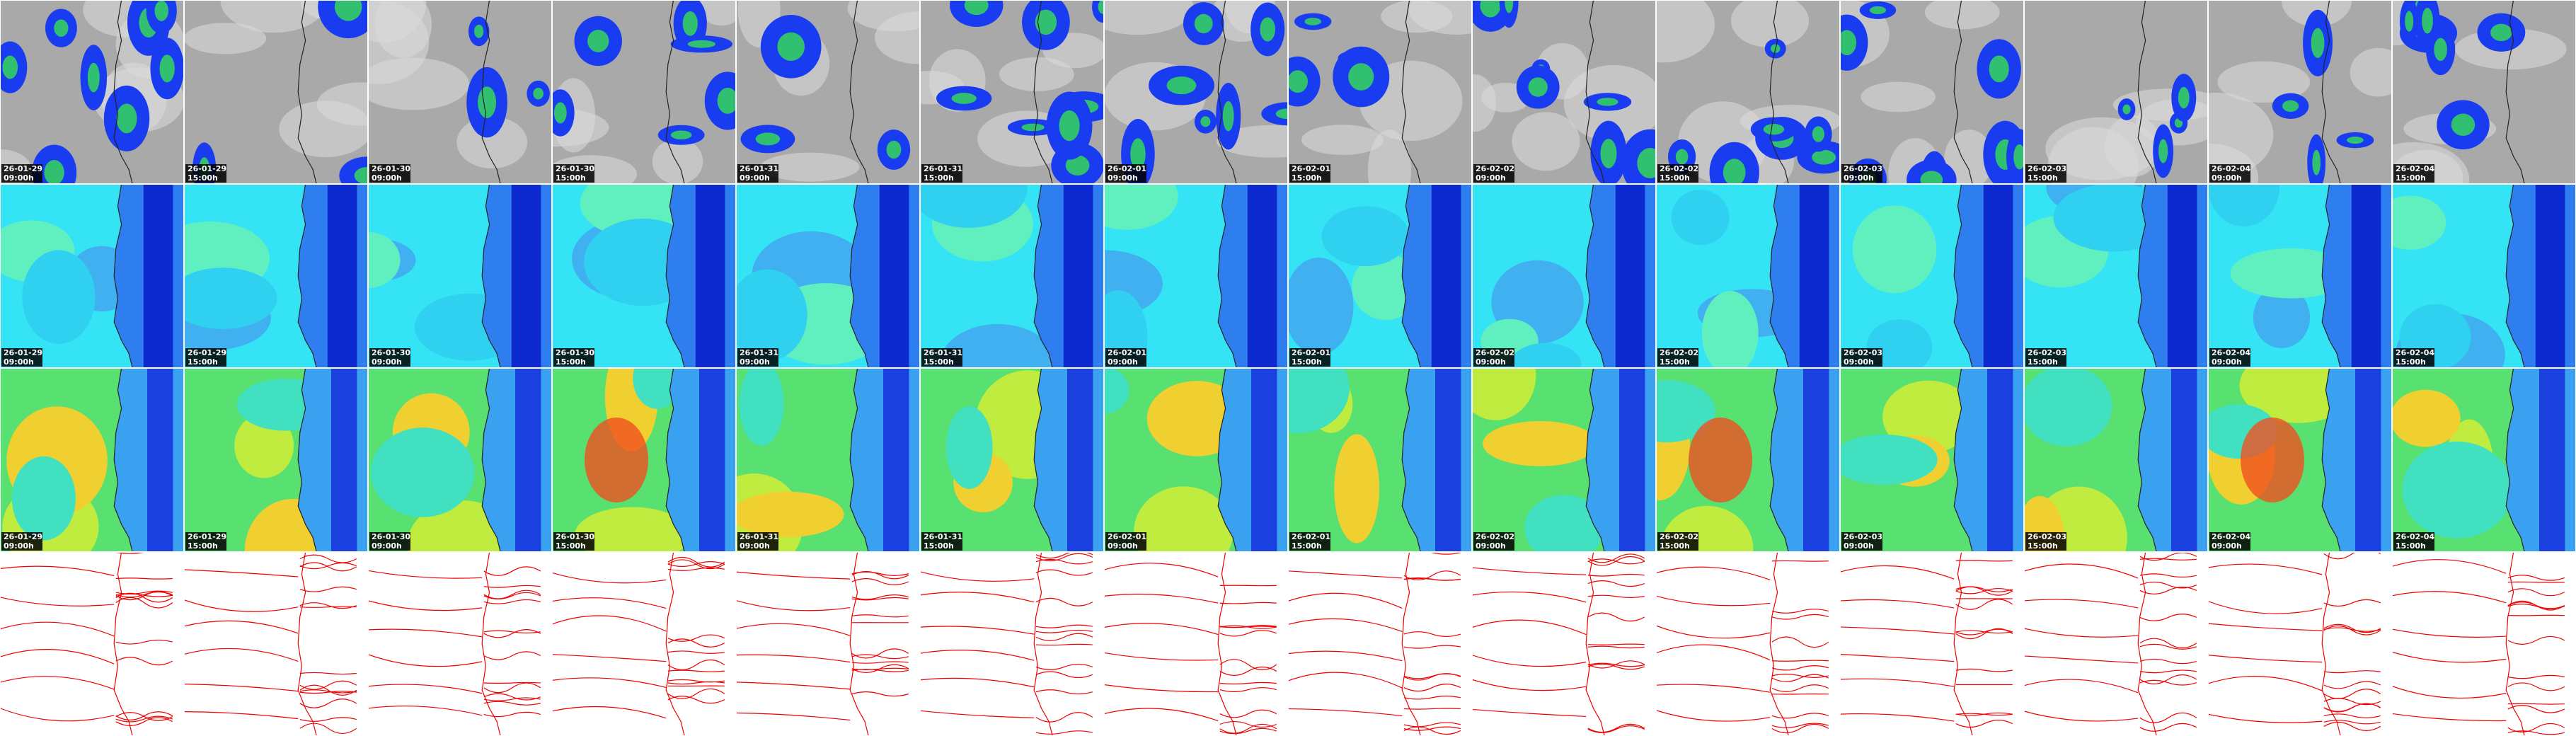 This screenshot has height=736, width=2576. What do you see at coordinates (1491, 546) in the screenshot?
I see `time-label: 09:00h` at bounding box center [1491, 546].